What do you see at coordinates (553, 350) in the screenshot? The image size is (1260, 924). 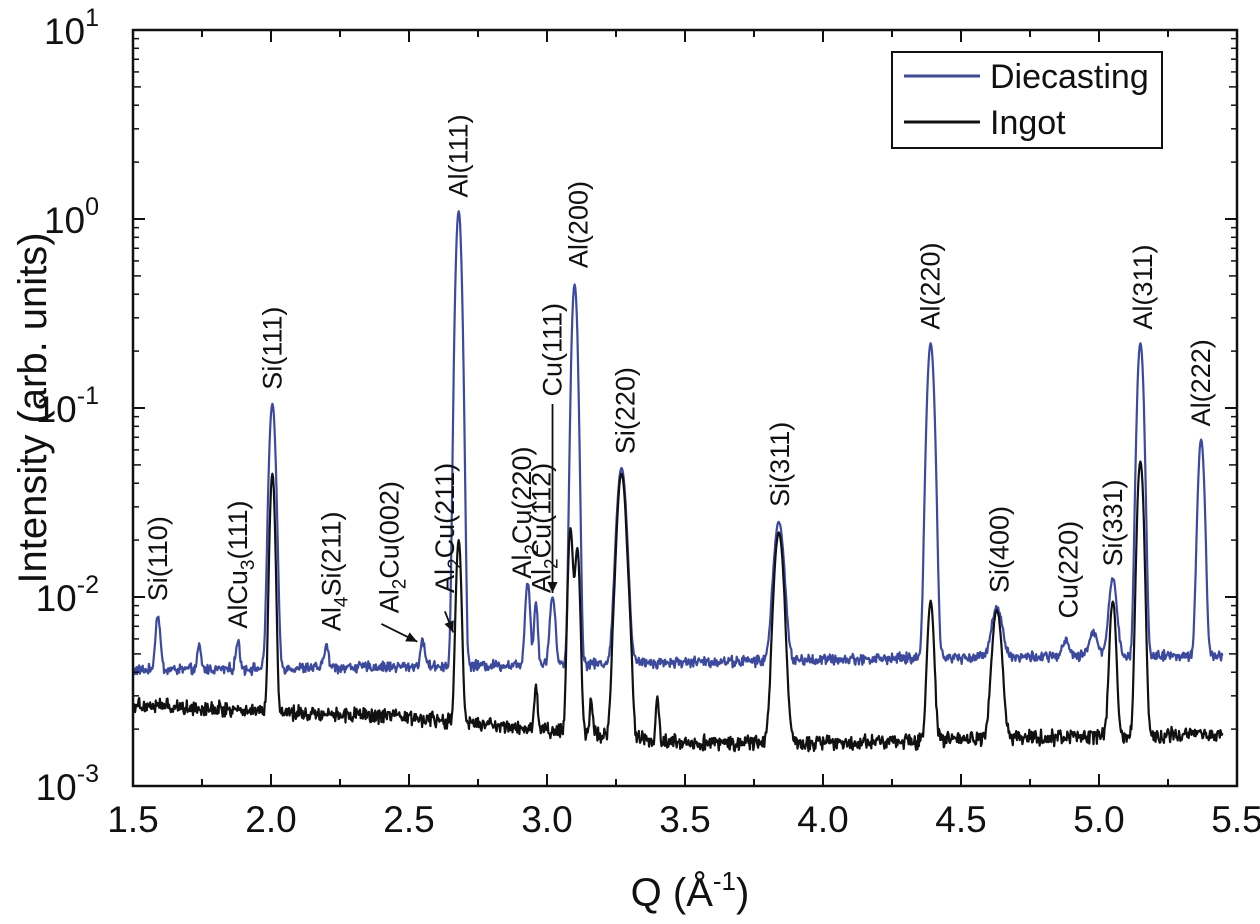 I see `peak-label: Cu(111)` at bounding box center [553, 350].